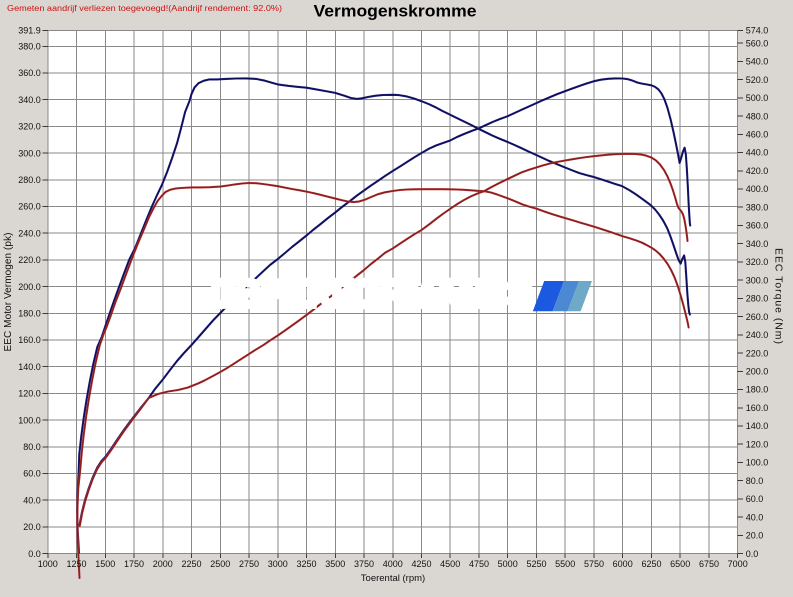 This screenshot has width=793, height=597. What do you see at coordinates (680, 564) in the screenshot?
I see `svg-text: 6500` at bounding box center [680, 564].